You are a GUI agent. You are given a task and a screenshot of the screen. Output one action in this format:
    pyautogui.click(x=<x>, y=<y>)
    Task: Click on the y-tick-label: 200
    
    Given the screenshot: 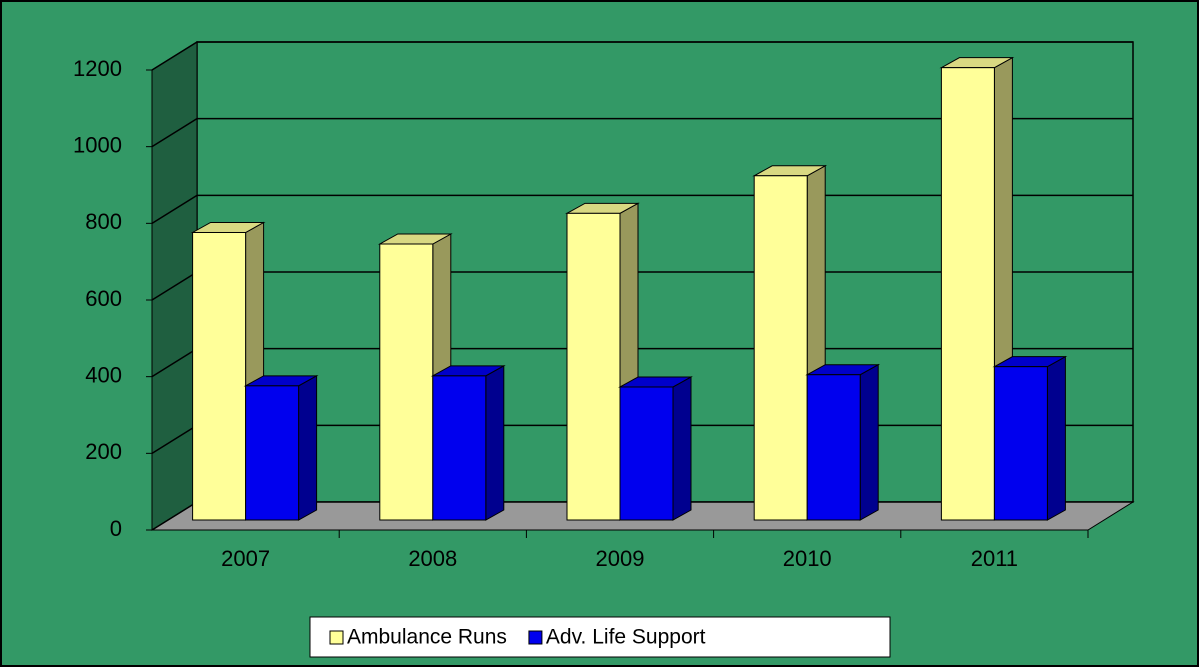 What is the action you would take?
    pyautogui.click(x=103, y=451)
    